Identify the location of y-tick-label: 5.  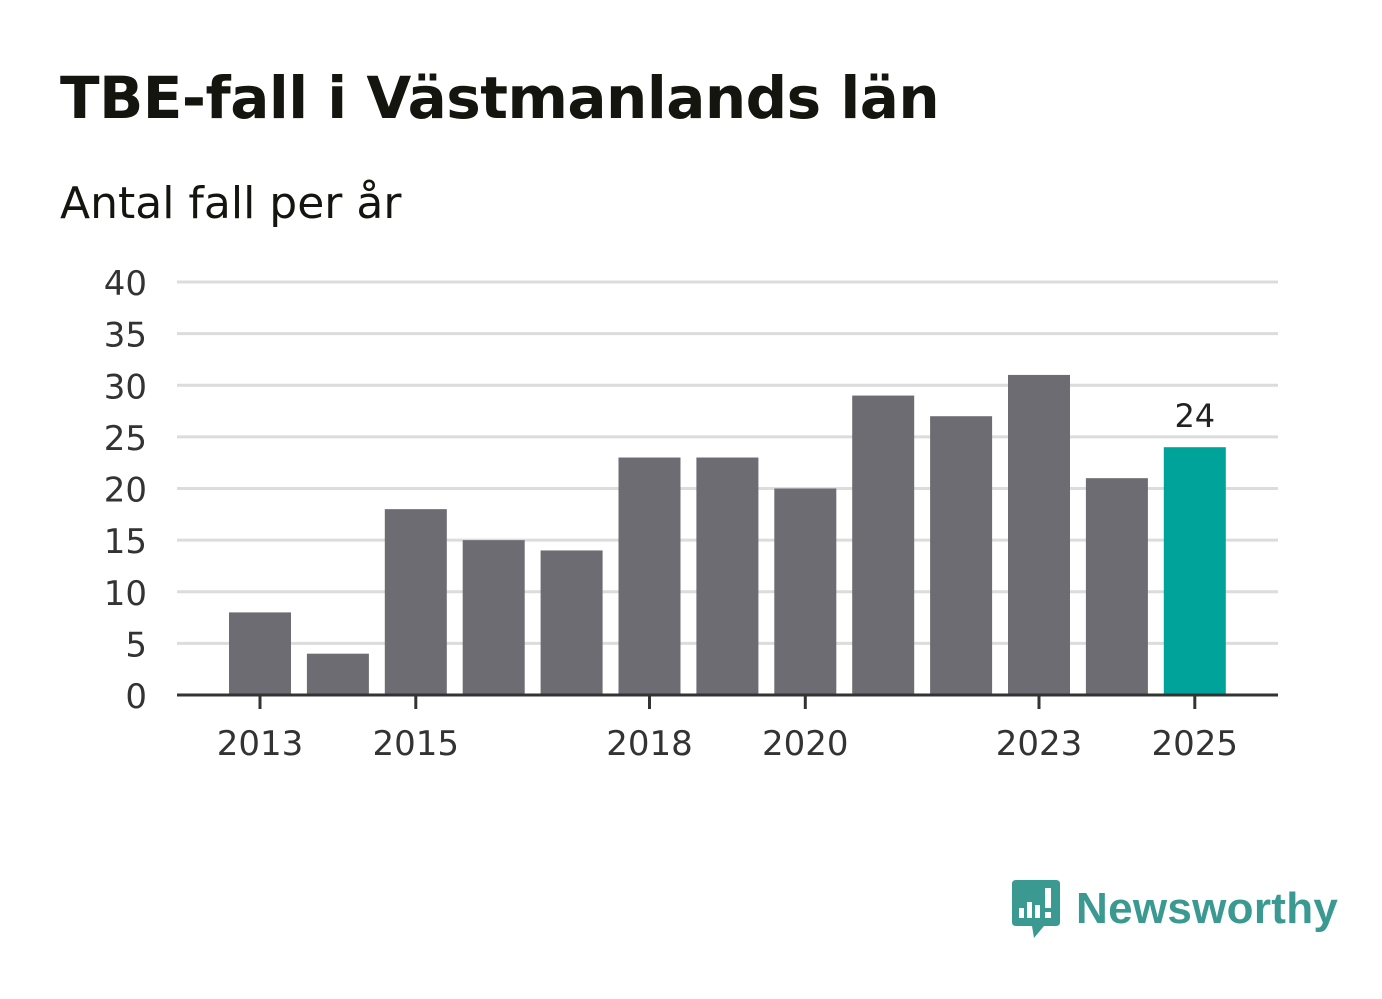
(136, 645).